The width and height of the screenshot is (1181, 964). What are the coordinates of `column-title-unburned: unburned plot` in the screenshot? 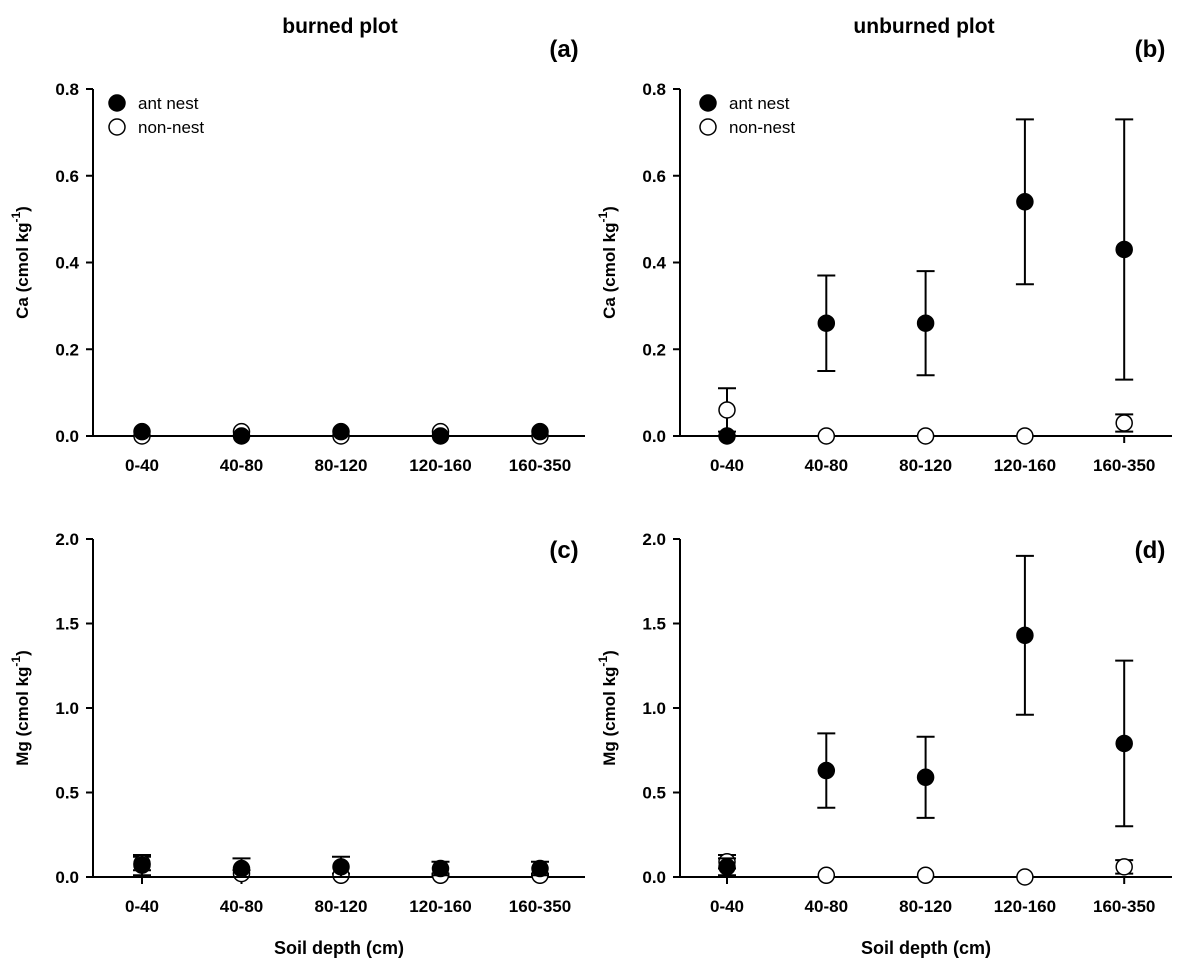 It's located at (923, 26).